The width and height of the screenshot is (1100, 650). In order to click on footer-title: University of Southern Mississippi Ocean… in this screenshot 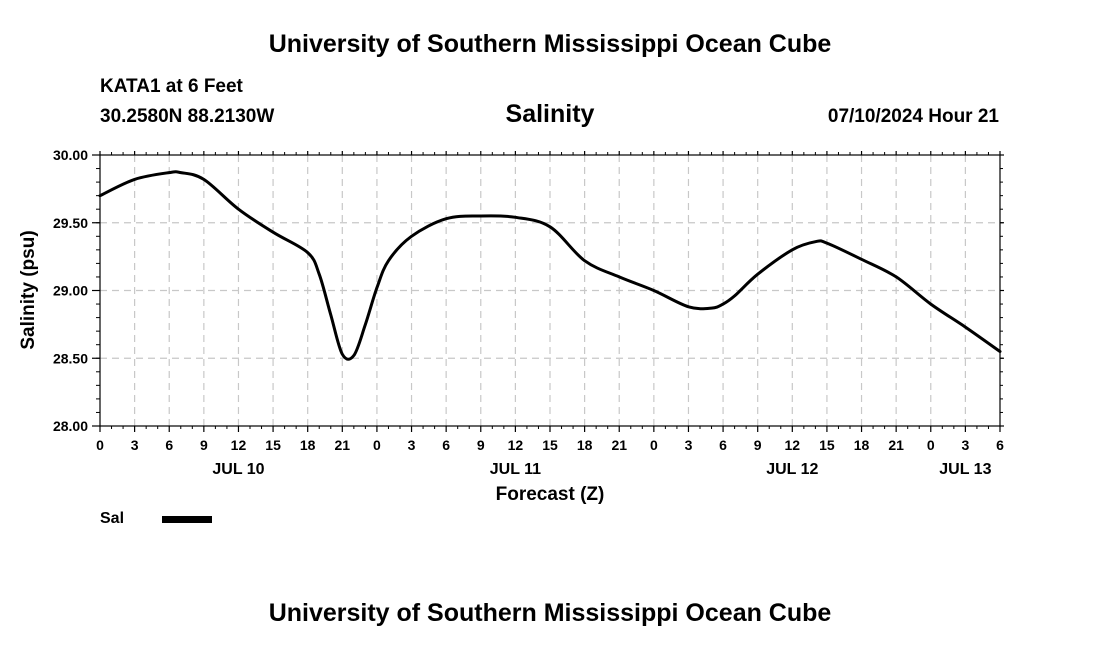, I will do `click(550, 613)`.